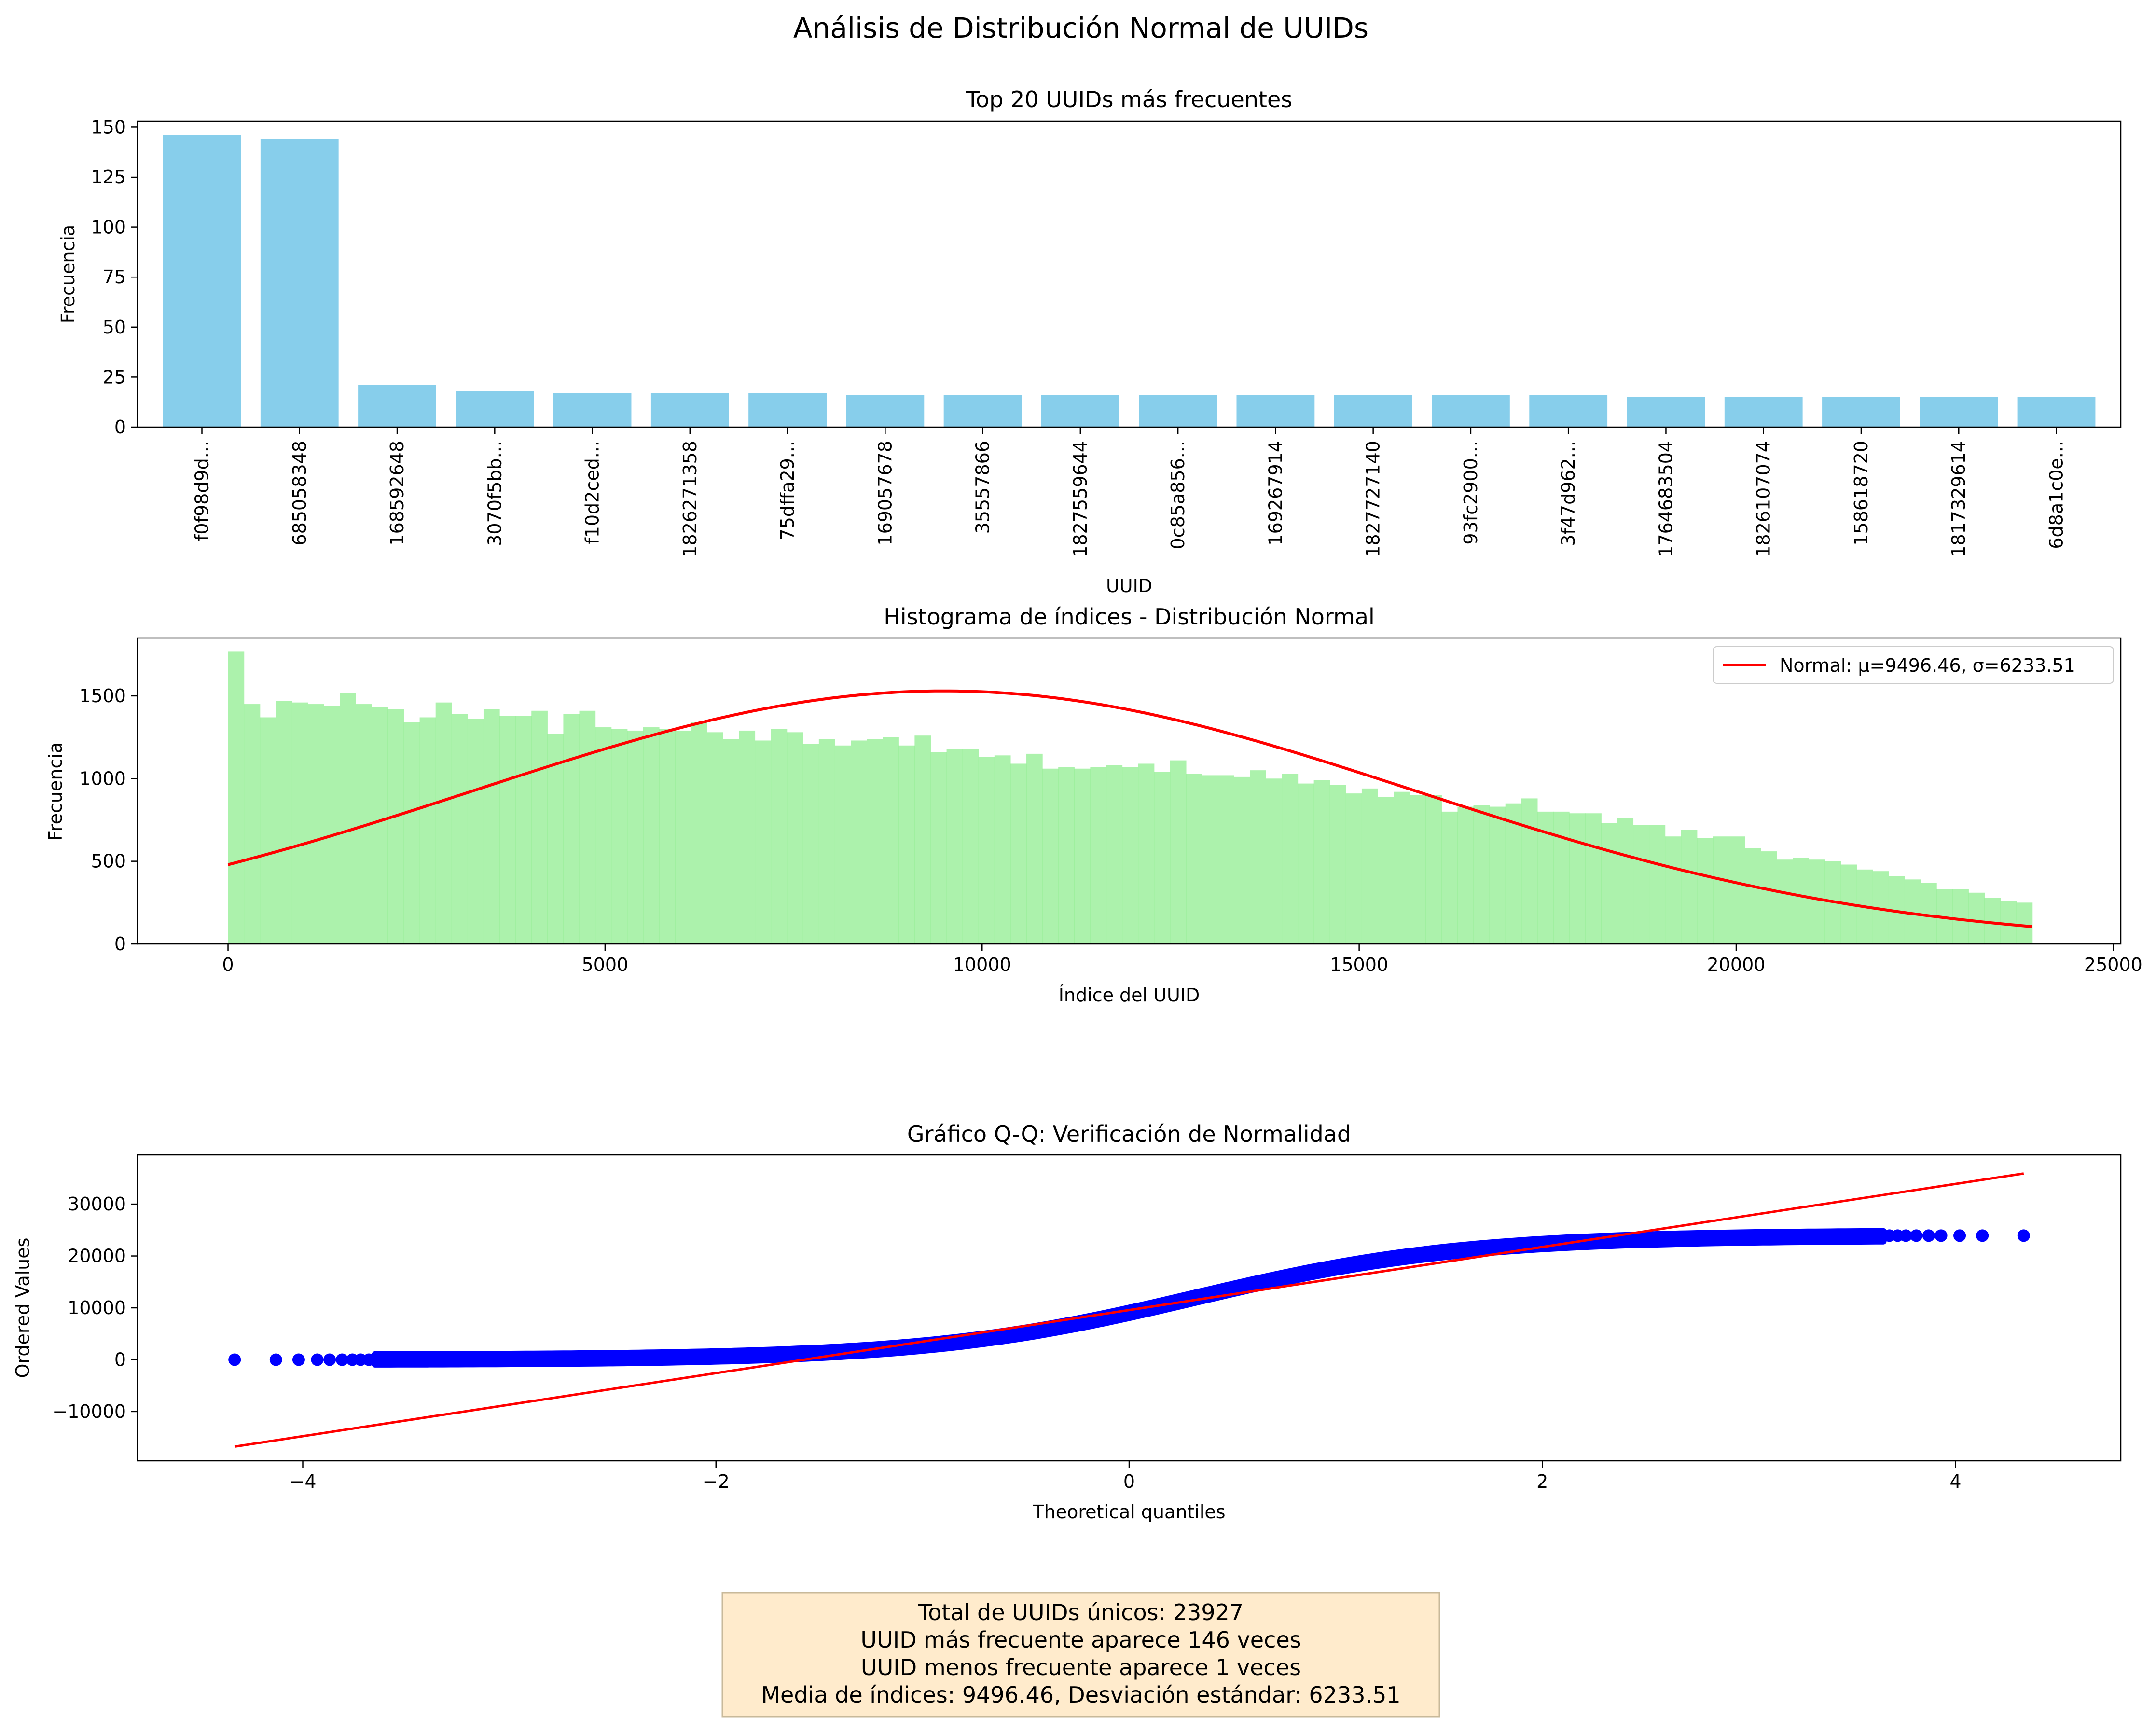 This screenshot has width=2156, height=1719. I want to click on x-tick-label: 1827727140, so click(1373, 499).